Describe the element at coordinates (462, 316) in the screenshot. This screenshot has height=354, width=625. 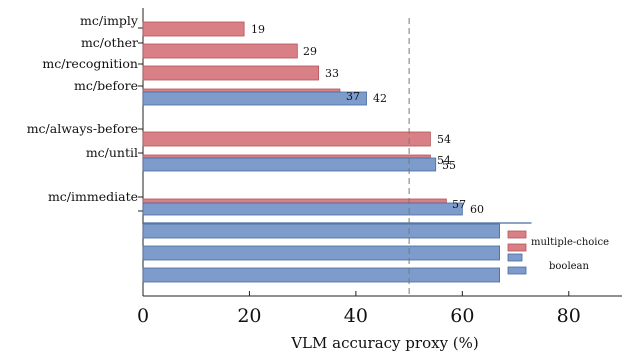
I see `x-tick-label: 60` at that location.